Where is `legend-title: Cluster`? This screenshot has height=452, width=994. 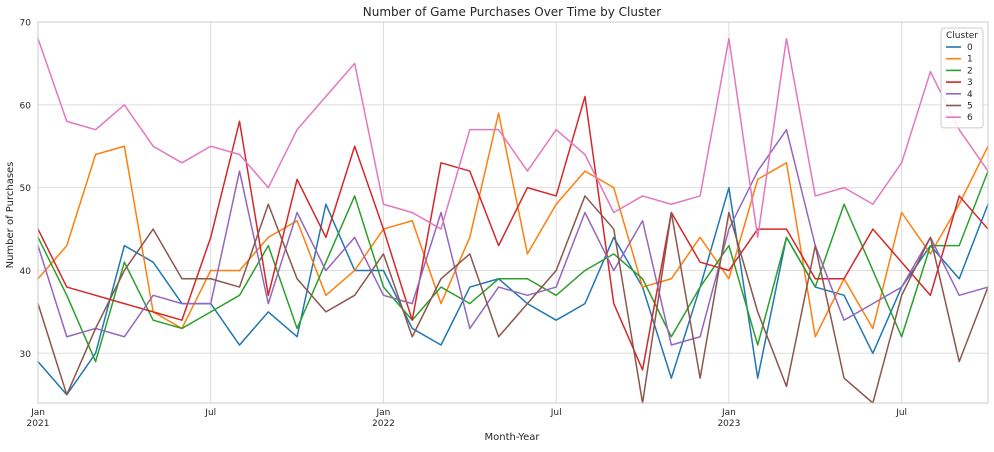 legend-title: Cluster is located at coordinates (962, 36).